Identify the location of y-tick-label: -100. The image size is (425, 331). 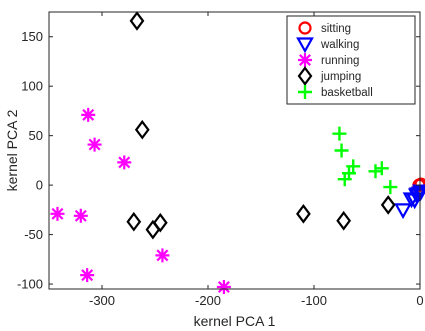
(30, 284).